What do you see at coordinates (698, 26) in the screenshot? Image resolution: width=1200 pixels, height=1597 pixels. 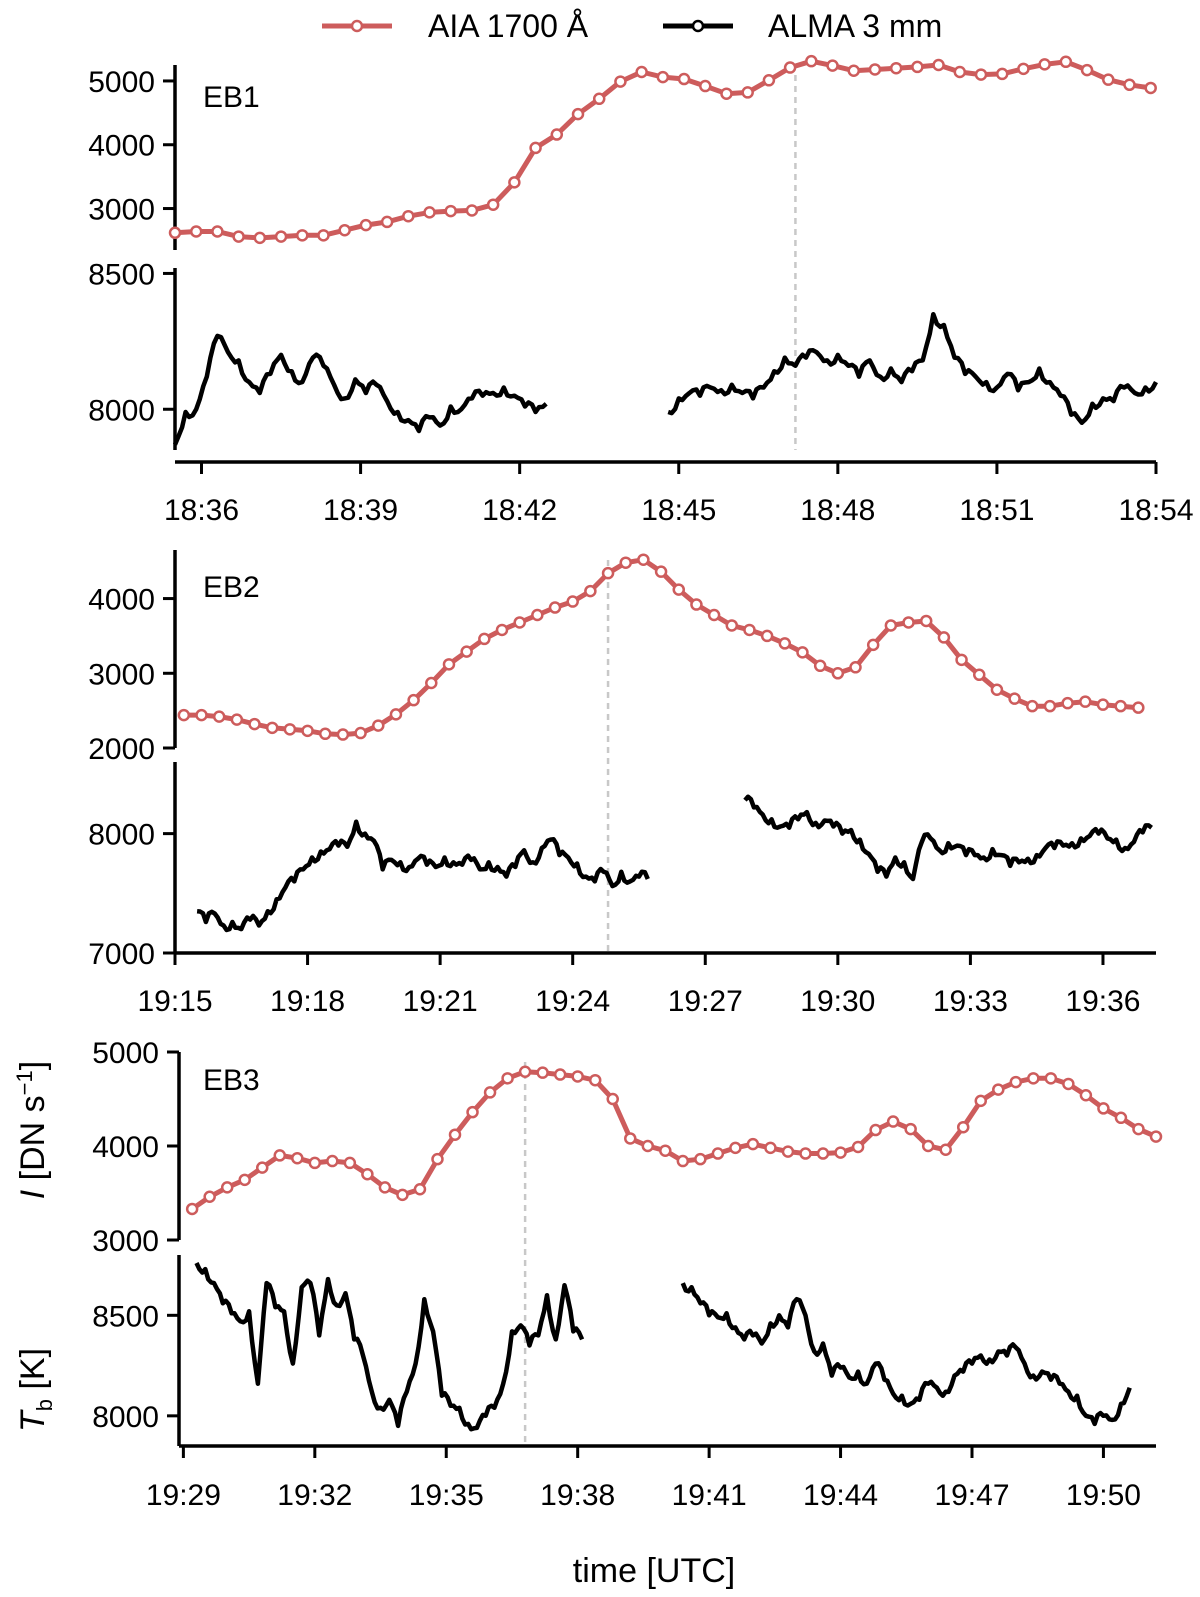 I see `legend-alma-marker` at bounding box center [698, 26].